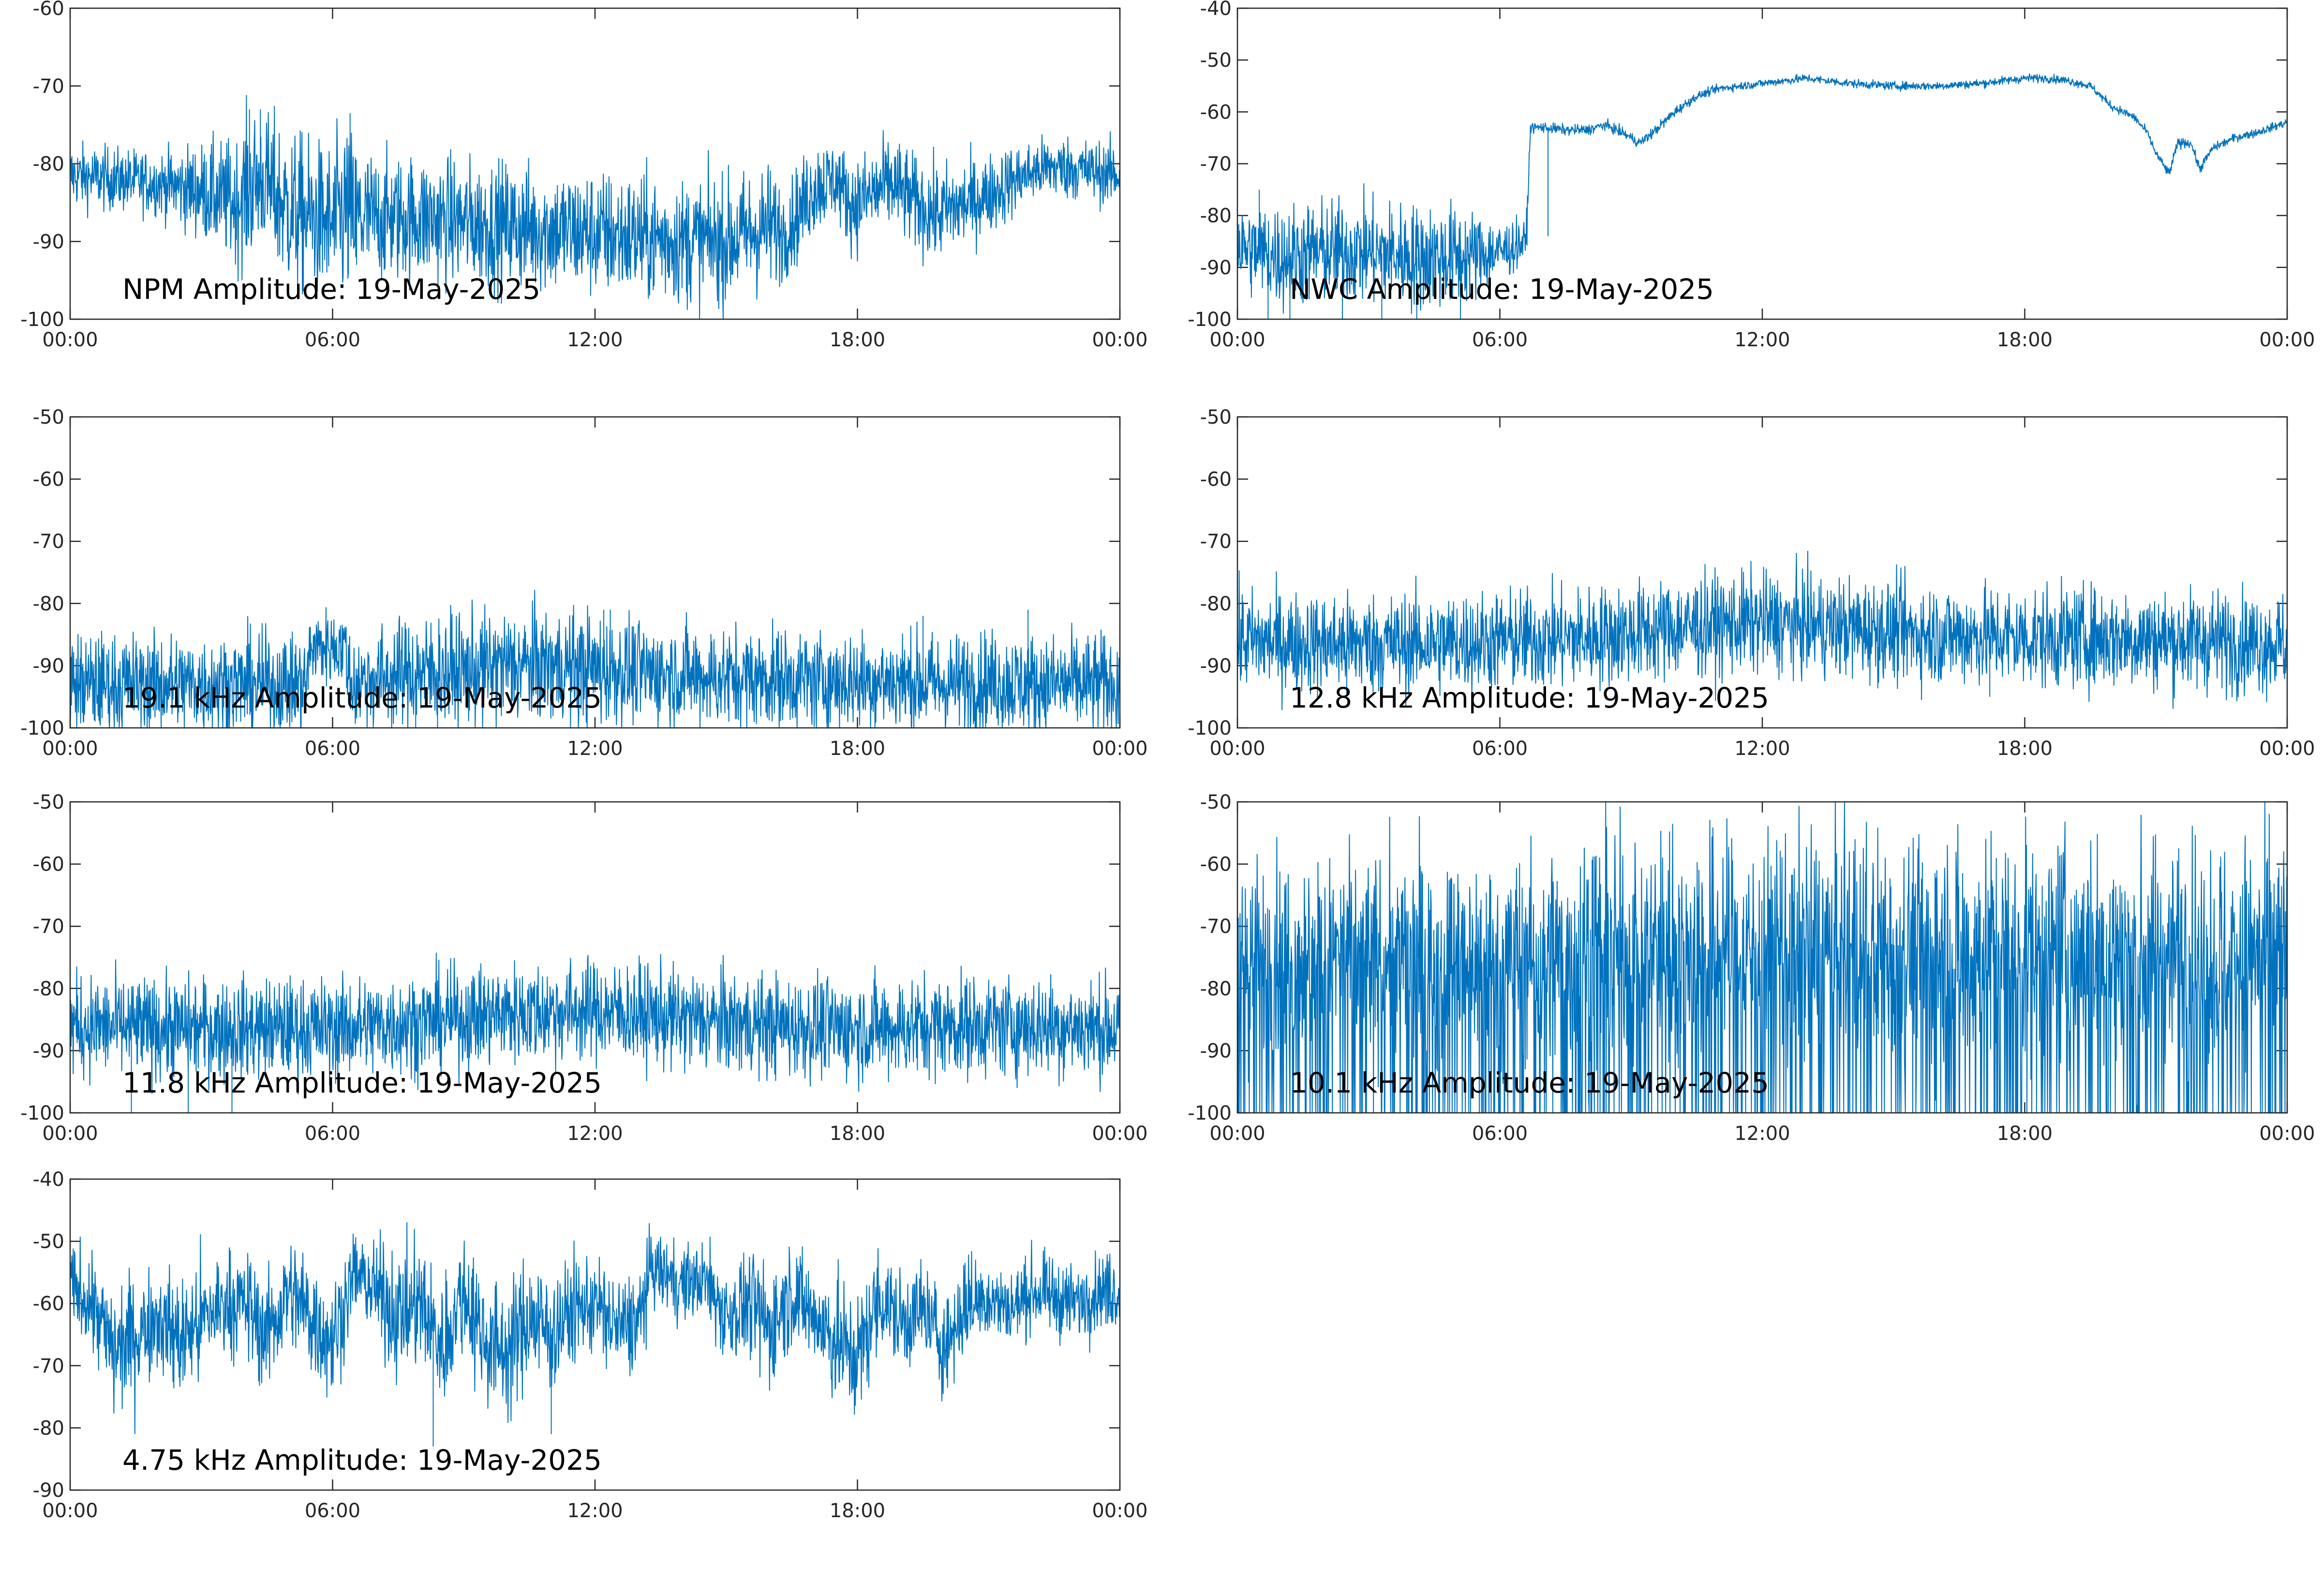 The height and width of the screenshot is (1596, 2322). I want to click on panel-4-75-khz-trace, so click(595, 1334).